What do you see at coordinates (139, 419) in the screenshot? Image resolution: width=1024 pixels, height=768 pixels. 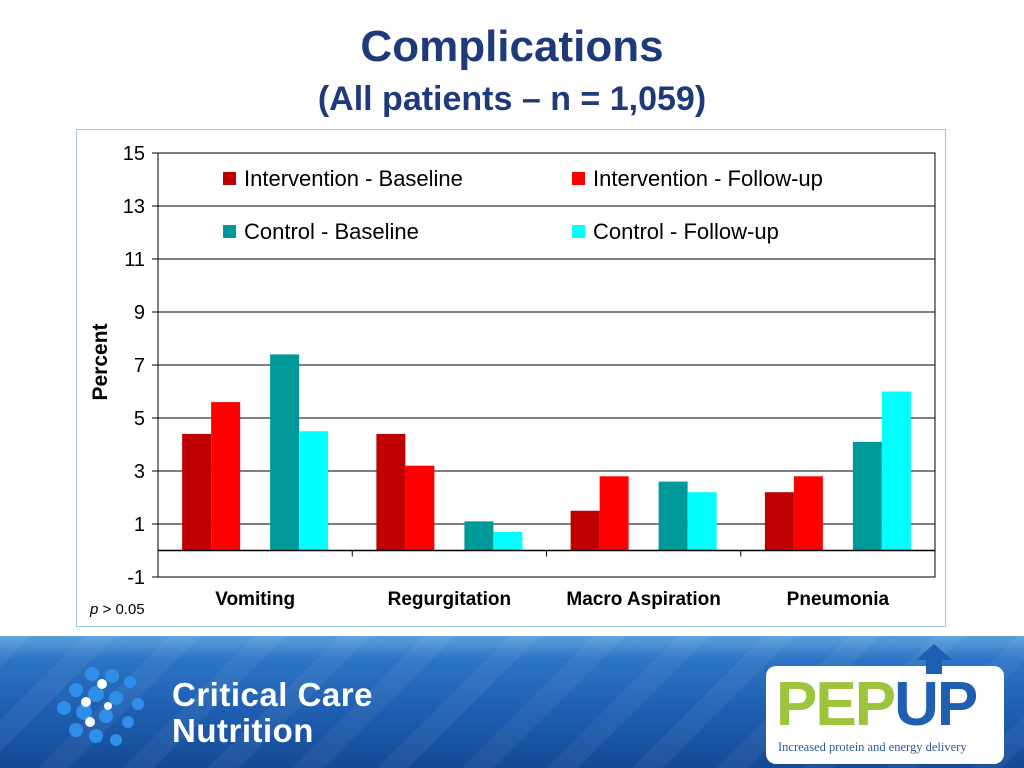 I see `y-tick-label: 5` at bounding box center [139, 419].